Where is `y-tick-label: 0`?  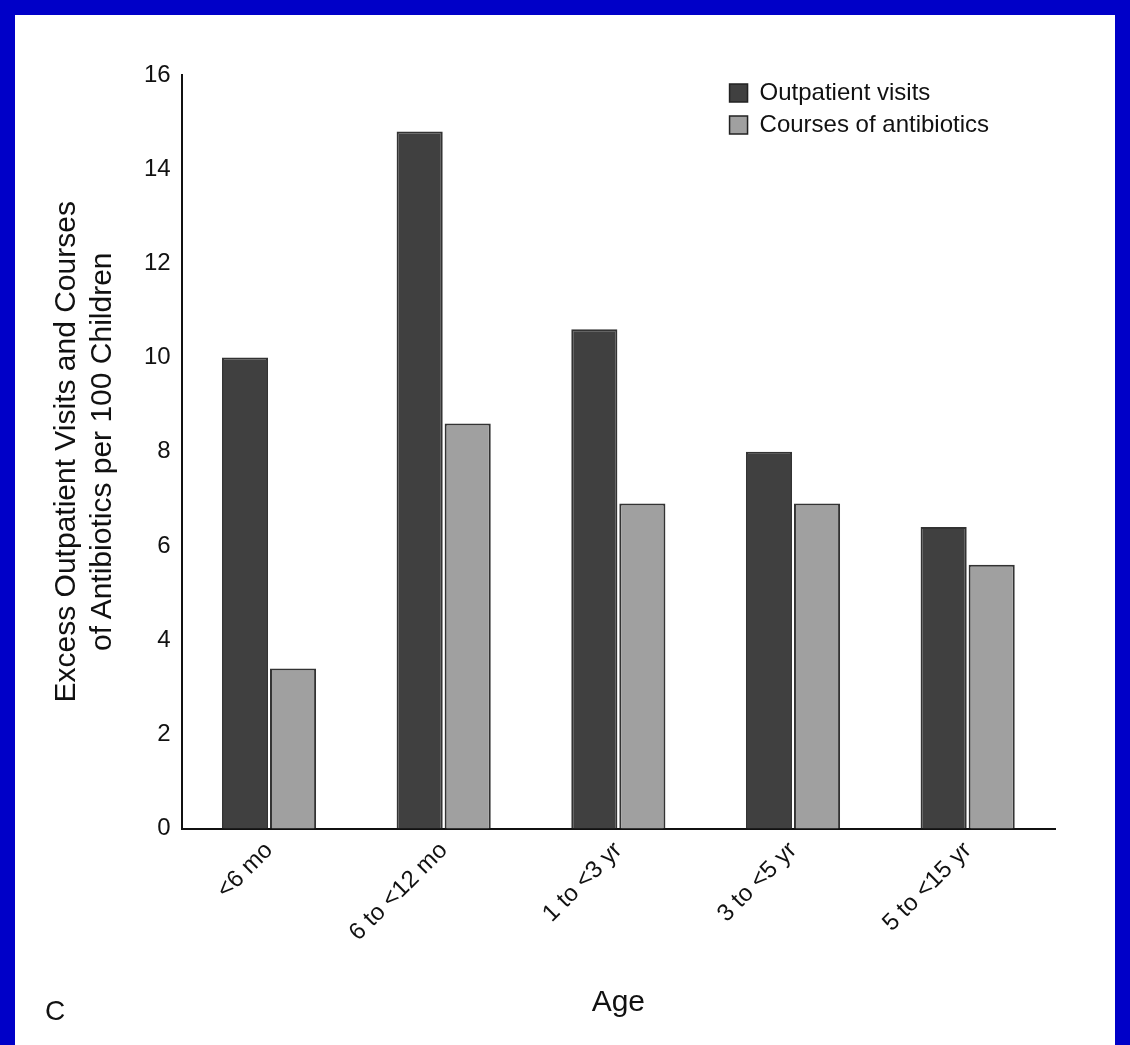
y-tick-label: 0 is located at coordinates (164, 827).